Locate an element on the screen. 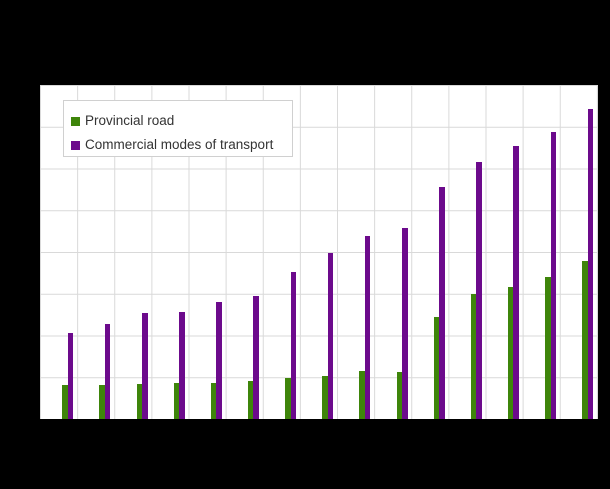  legend-swatch-provincial-road-icon is located at coordinates (75, 121).